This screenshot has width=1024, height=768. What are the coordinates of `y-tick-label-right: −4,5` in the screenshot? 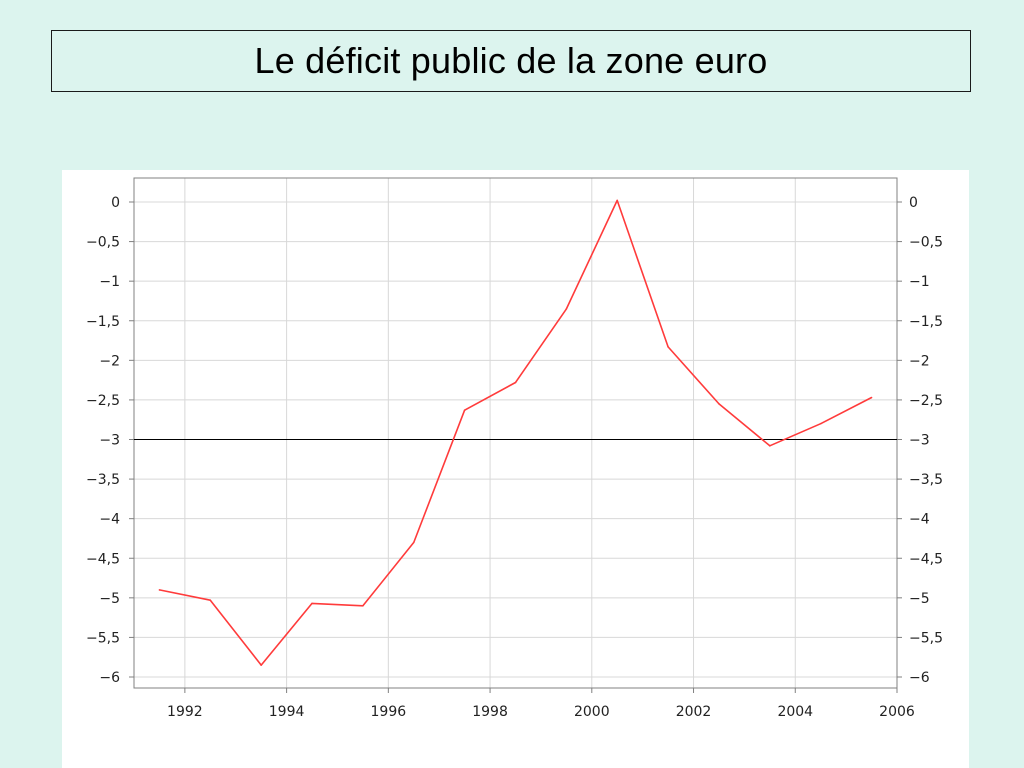 It's located at (926, 559).